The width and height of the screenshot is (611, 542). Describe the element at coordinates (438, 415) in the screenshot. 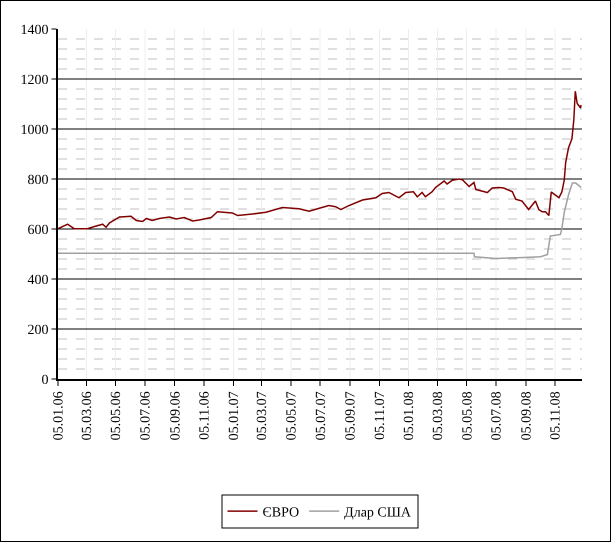

I see `x-tick-label: 05.03.08` at that location.